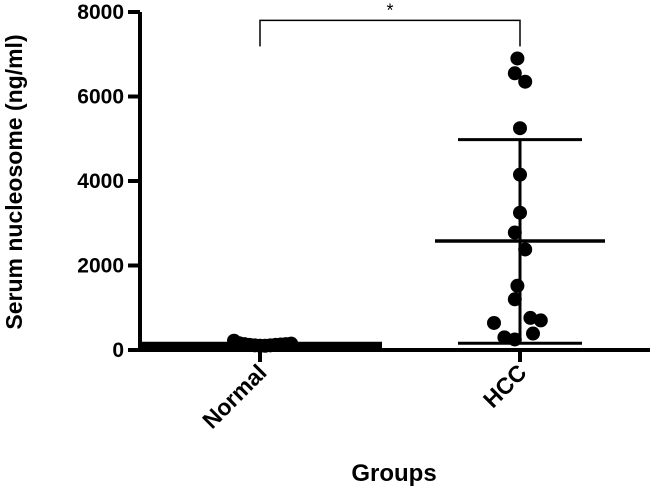  Describe the element at coordinates (100, 266) in the screenshot. I see `y-tick-label: 2000` at that location.